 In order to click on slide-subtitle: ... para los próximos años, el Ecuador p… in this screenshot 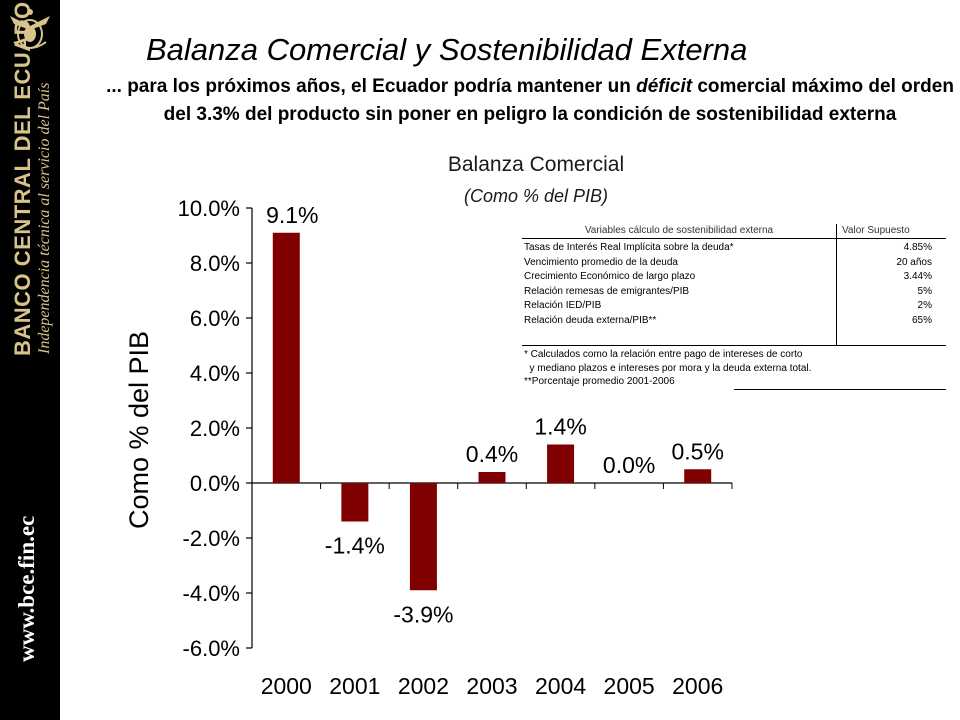, I will do `click(530, 101)`.